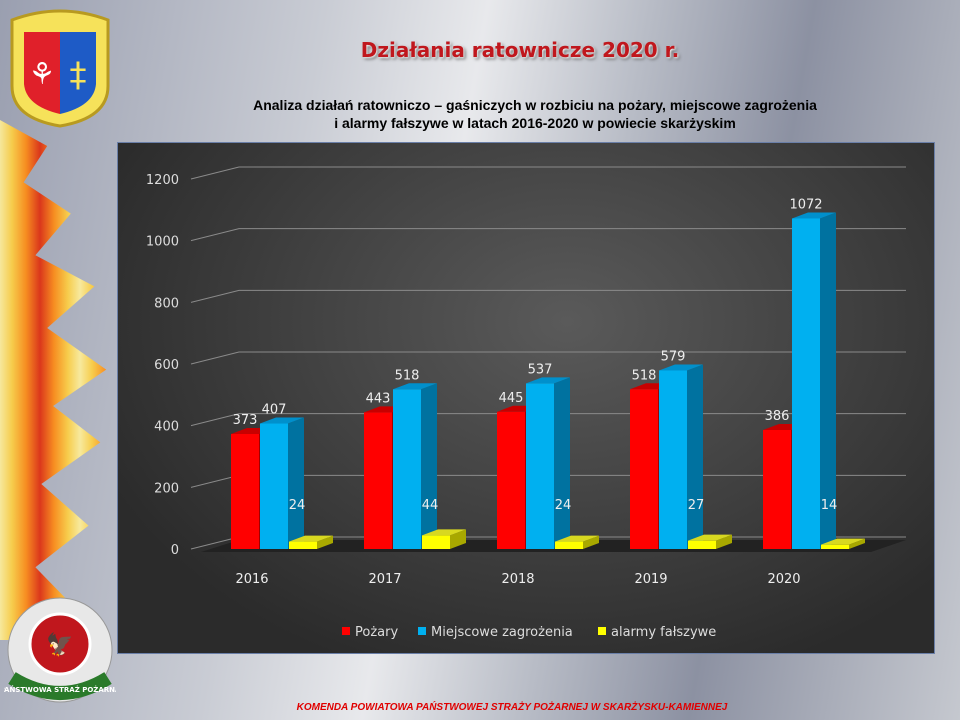 Image resolution: width=960 pixels, height=720 pixels. I want to click on data-label: 1072, so click(805, 204).